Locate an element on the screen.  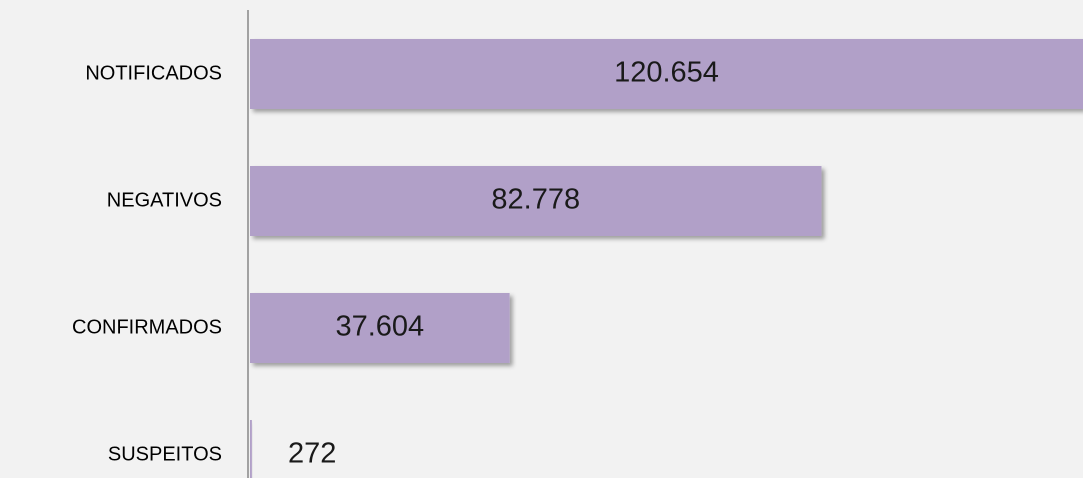
value-label: 120.654 is located at coordinates (666, 73).